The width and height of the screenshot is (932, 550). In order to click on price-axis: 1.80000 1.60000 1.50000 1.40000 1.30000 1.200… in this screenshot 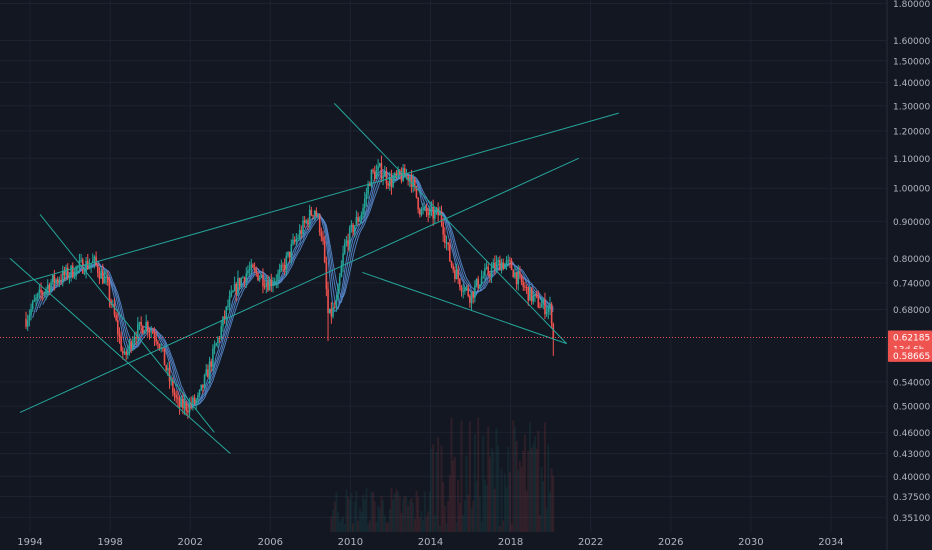, I will do `click(911, 262)`.